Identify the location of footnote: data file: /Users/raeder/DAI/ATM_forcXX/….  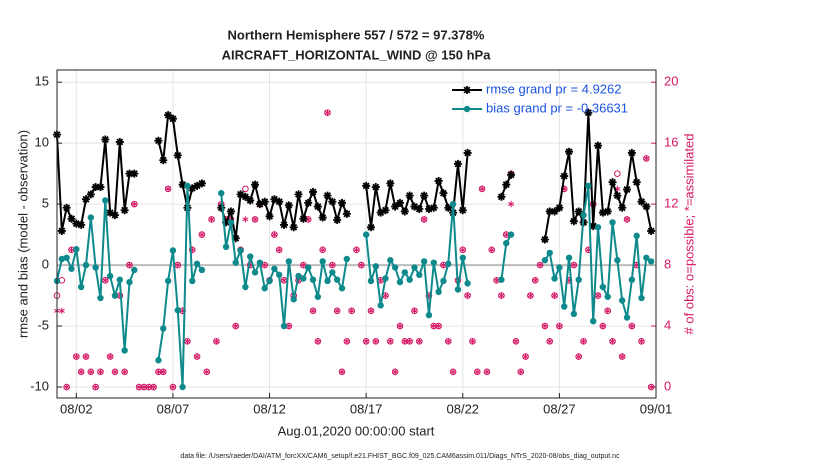
(400, 456).